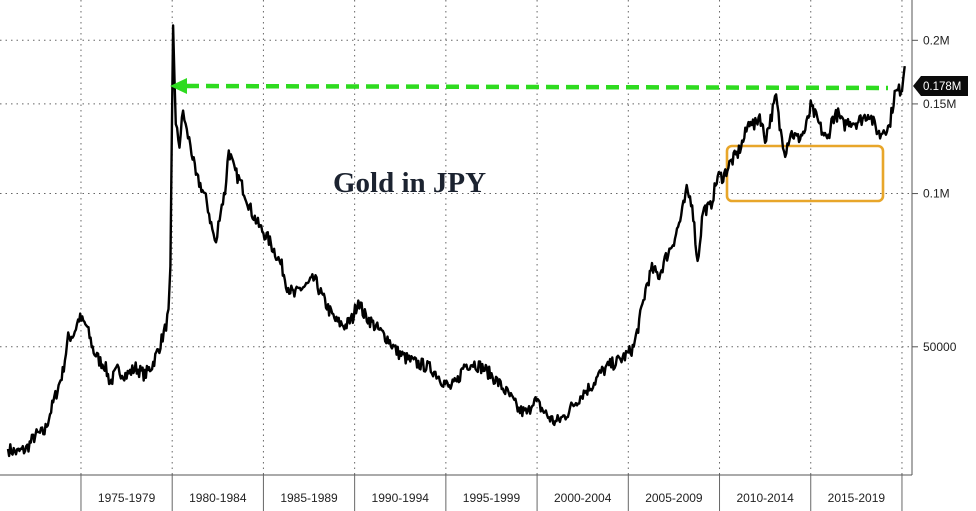 This screenshot has height=511, width=976. Describe the element at coordinates (583, 498) in the screenshot. I see `x-category-label: 2000-2004` at that location.